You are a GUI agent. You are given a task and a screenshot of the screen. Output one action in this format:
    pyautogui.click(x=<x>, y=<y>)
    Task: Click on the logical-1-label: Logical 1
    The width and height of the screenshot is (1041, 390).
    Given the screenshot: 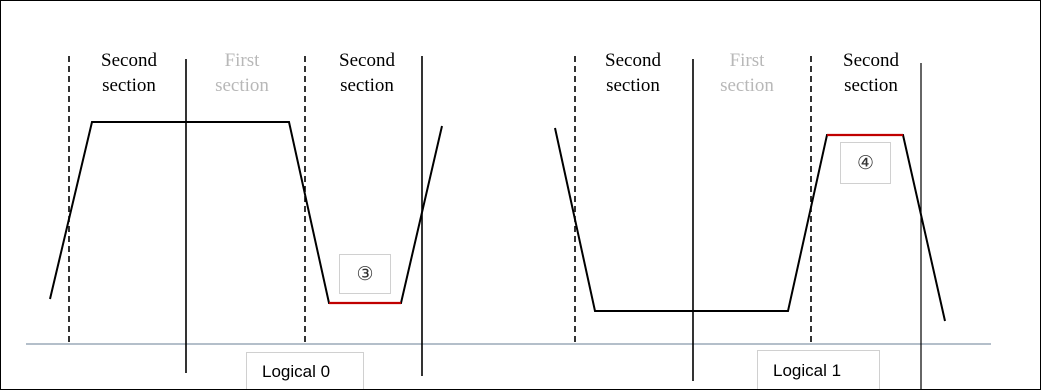 What is the action you would take?
    pyautogui.click(x=818, y=369)
    